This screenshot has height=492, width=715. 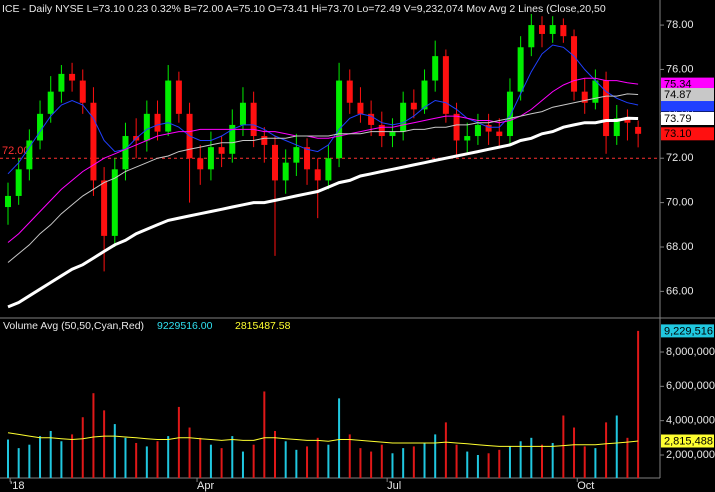 What do you see at coordinates (688, 441) in the screenshot?
I see `price-tag-label: 2,815,488` at bounding box center [688, 441].